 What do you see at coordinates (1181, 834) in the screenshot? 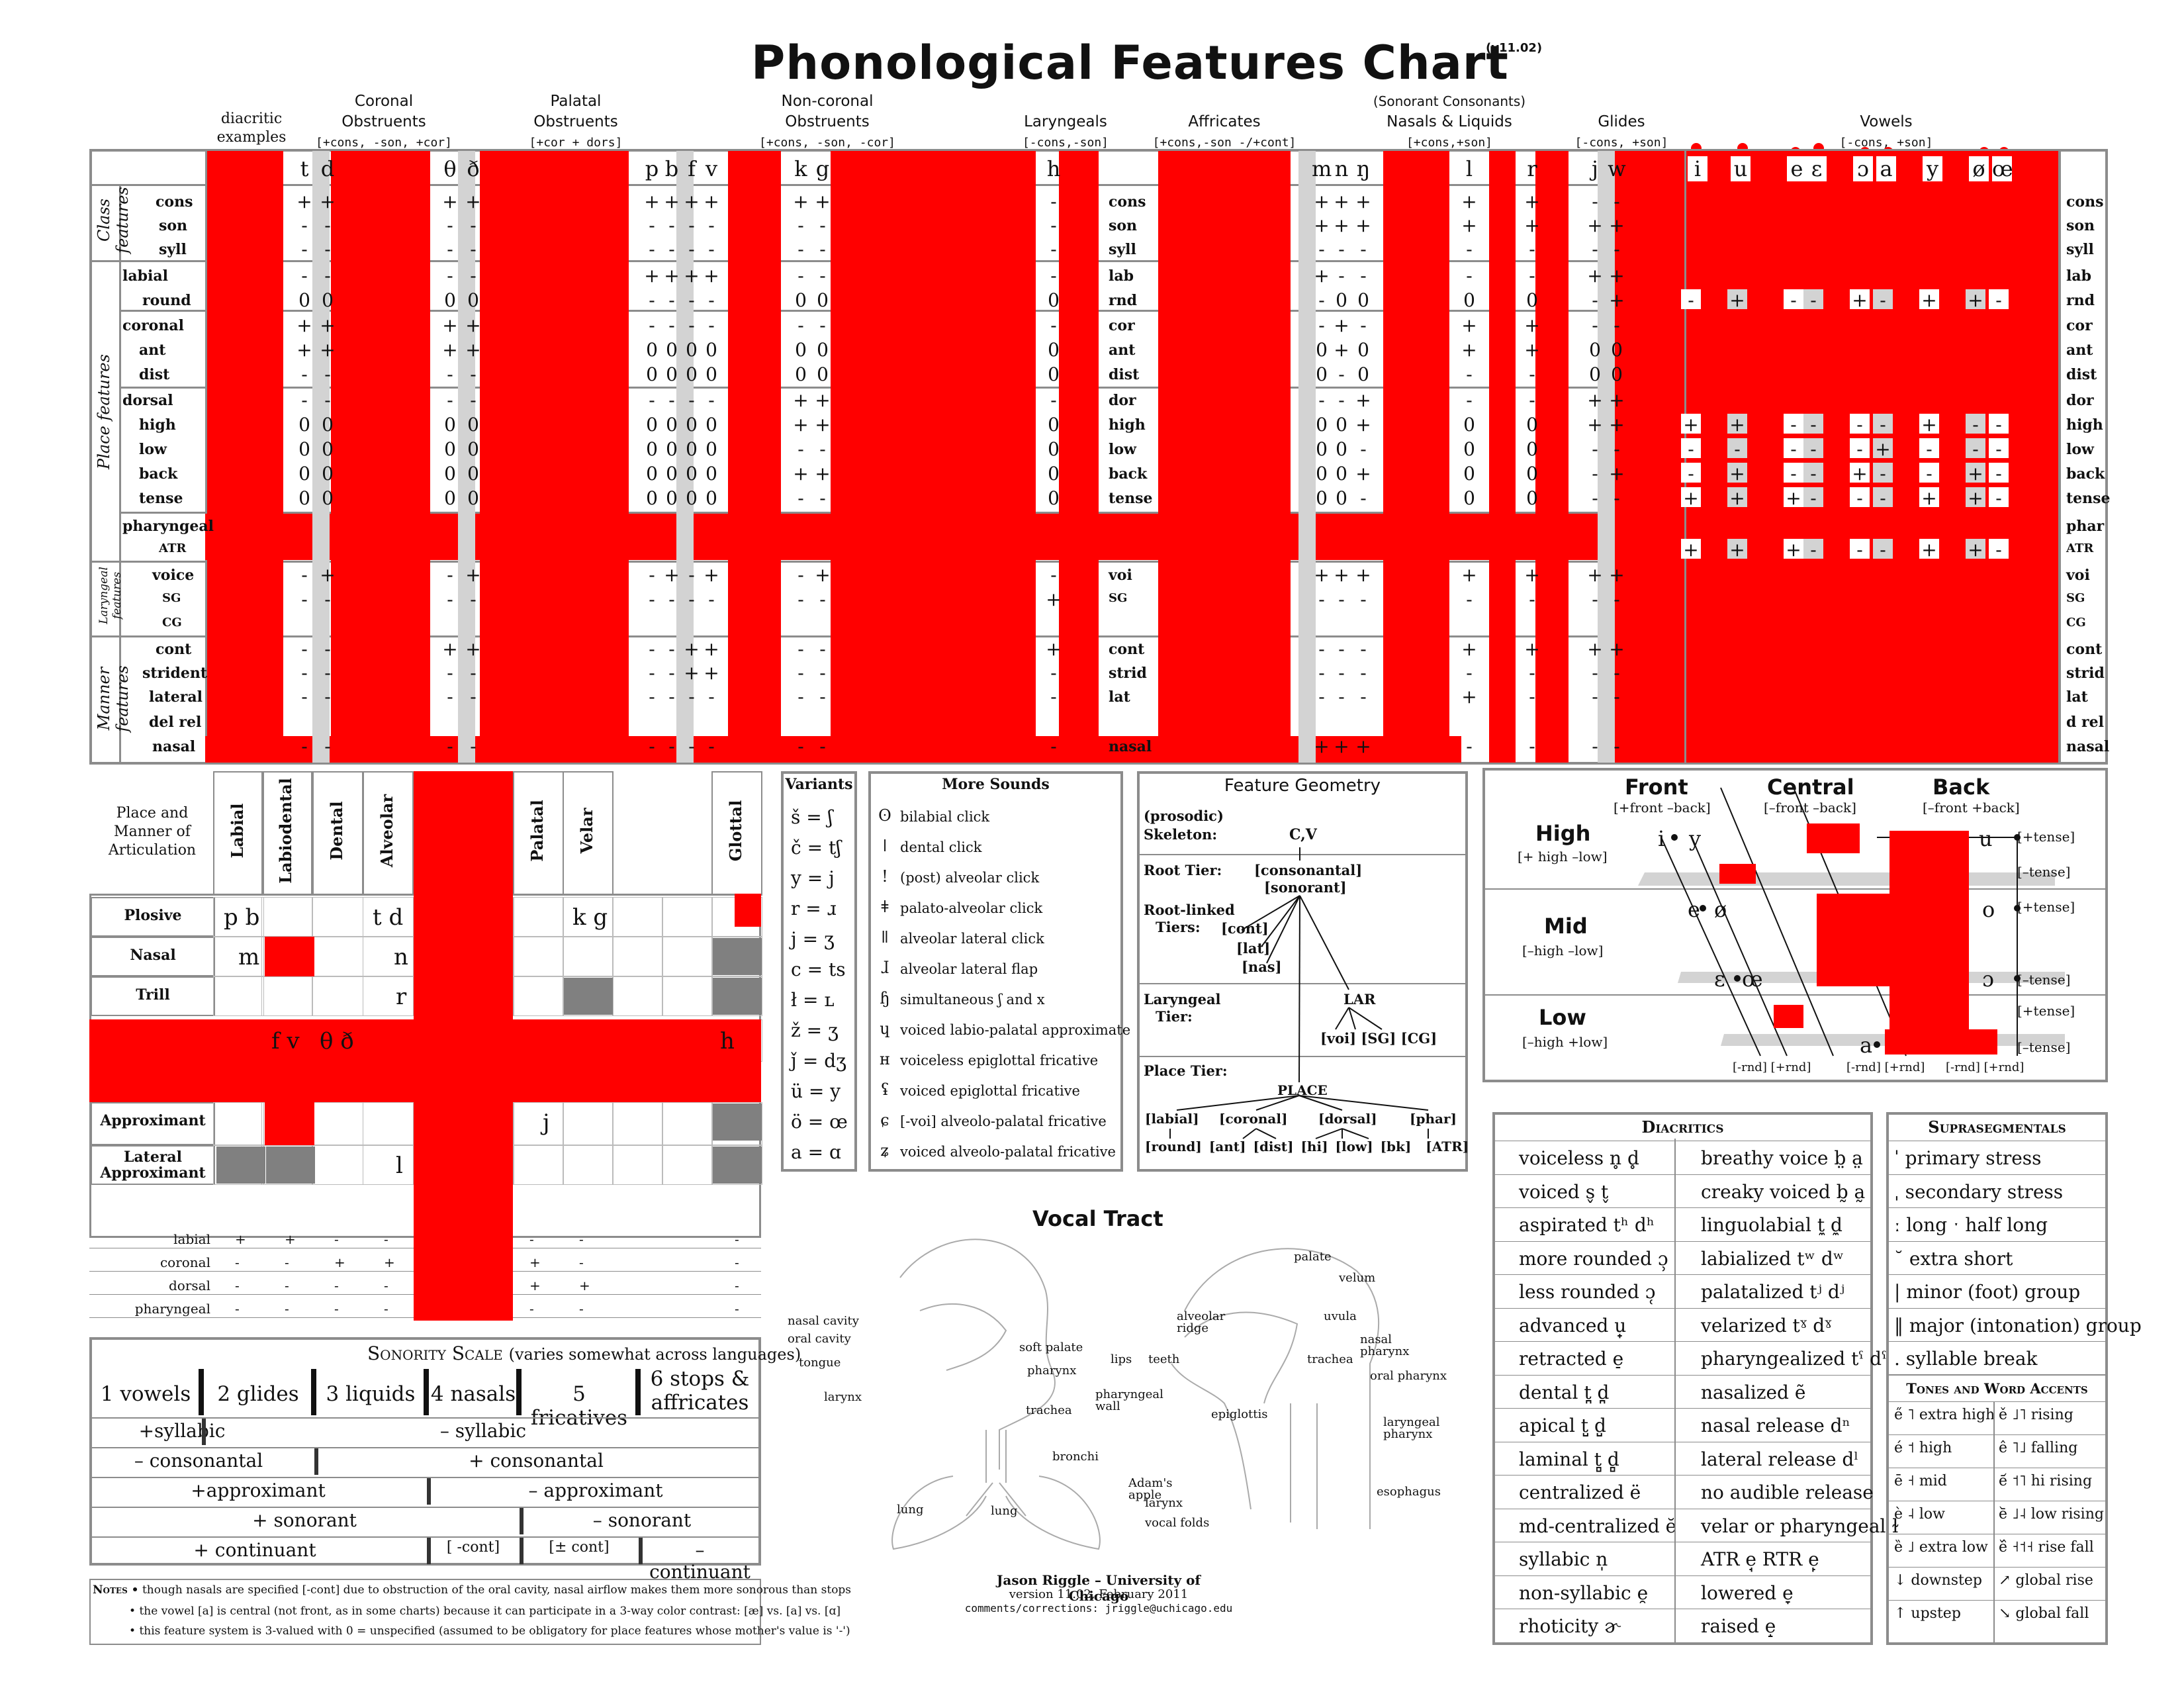
I see `skeleton-label: Skeleton:` at bounding box center [1181, 834].